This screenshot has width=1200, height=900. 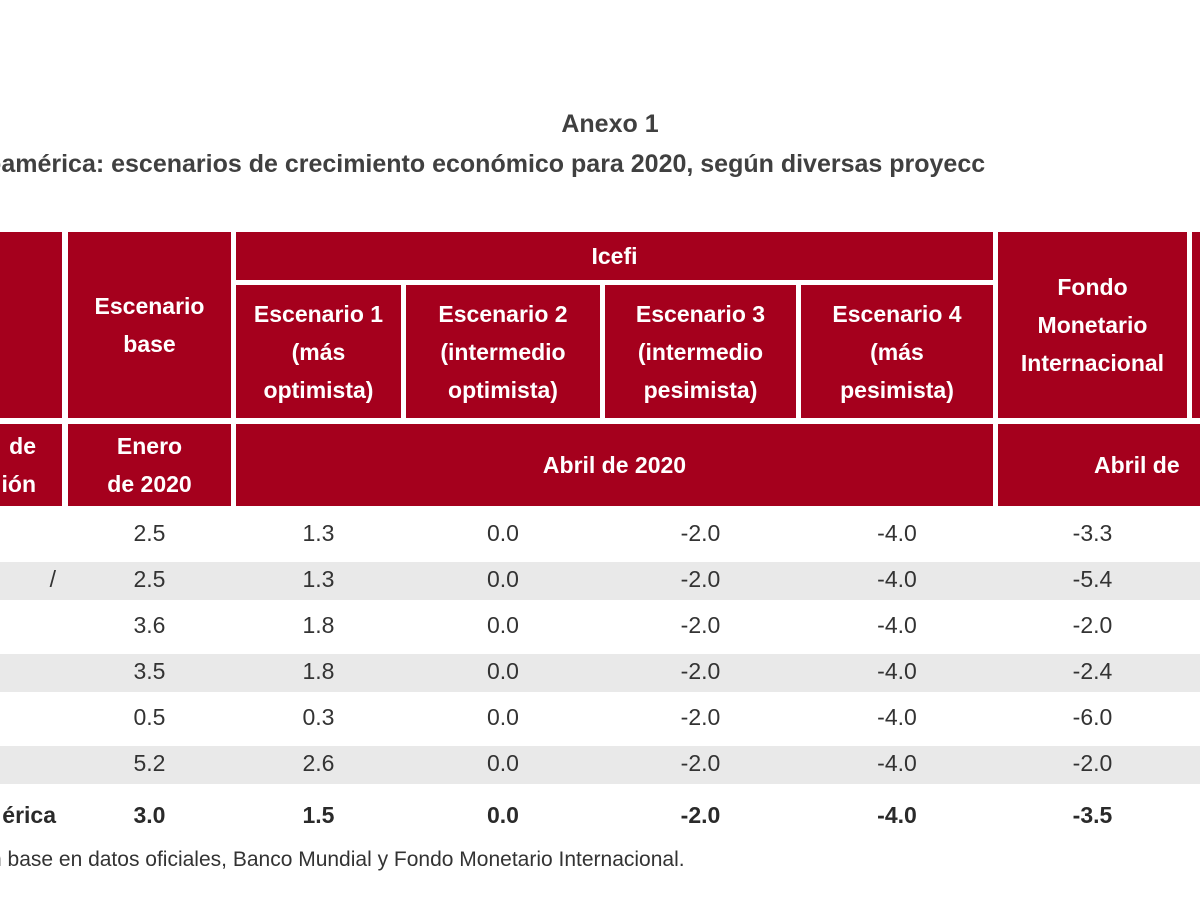 I want to click on header-icefi-date: Abril de 2020, so click(x=614, y=465).